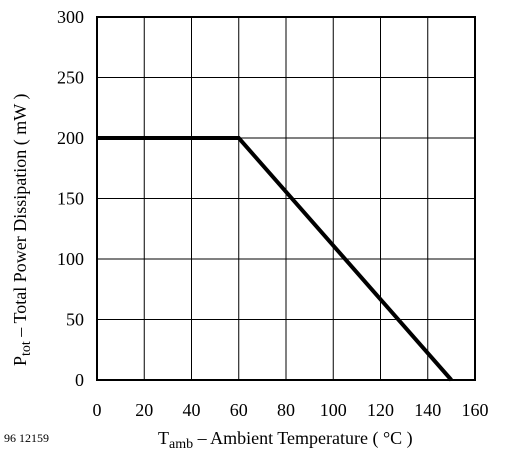 This screenshot has height=456, width=517. Describe the element at coordinates (181, 444) in the screenshot. I see `x-axis-label-subscript: amb` at that location.